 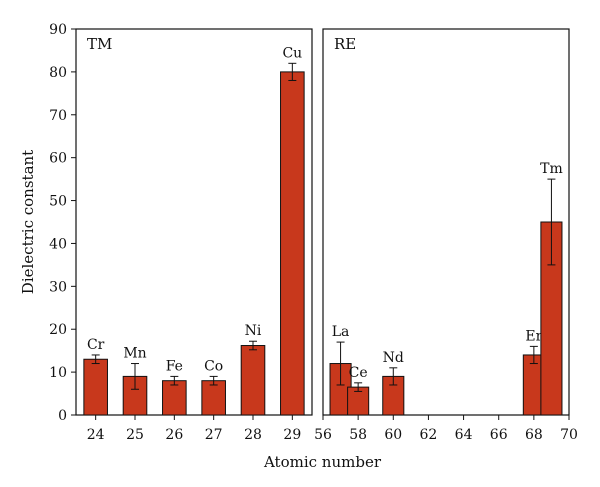 What do you see at coordinates (58, 244) in the screenshot?
I see `y-tick-label: 40` at bounding box center [58, 244].